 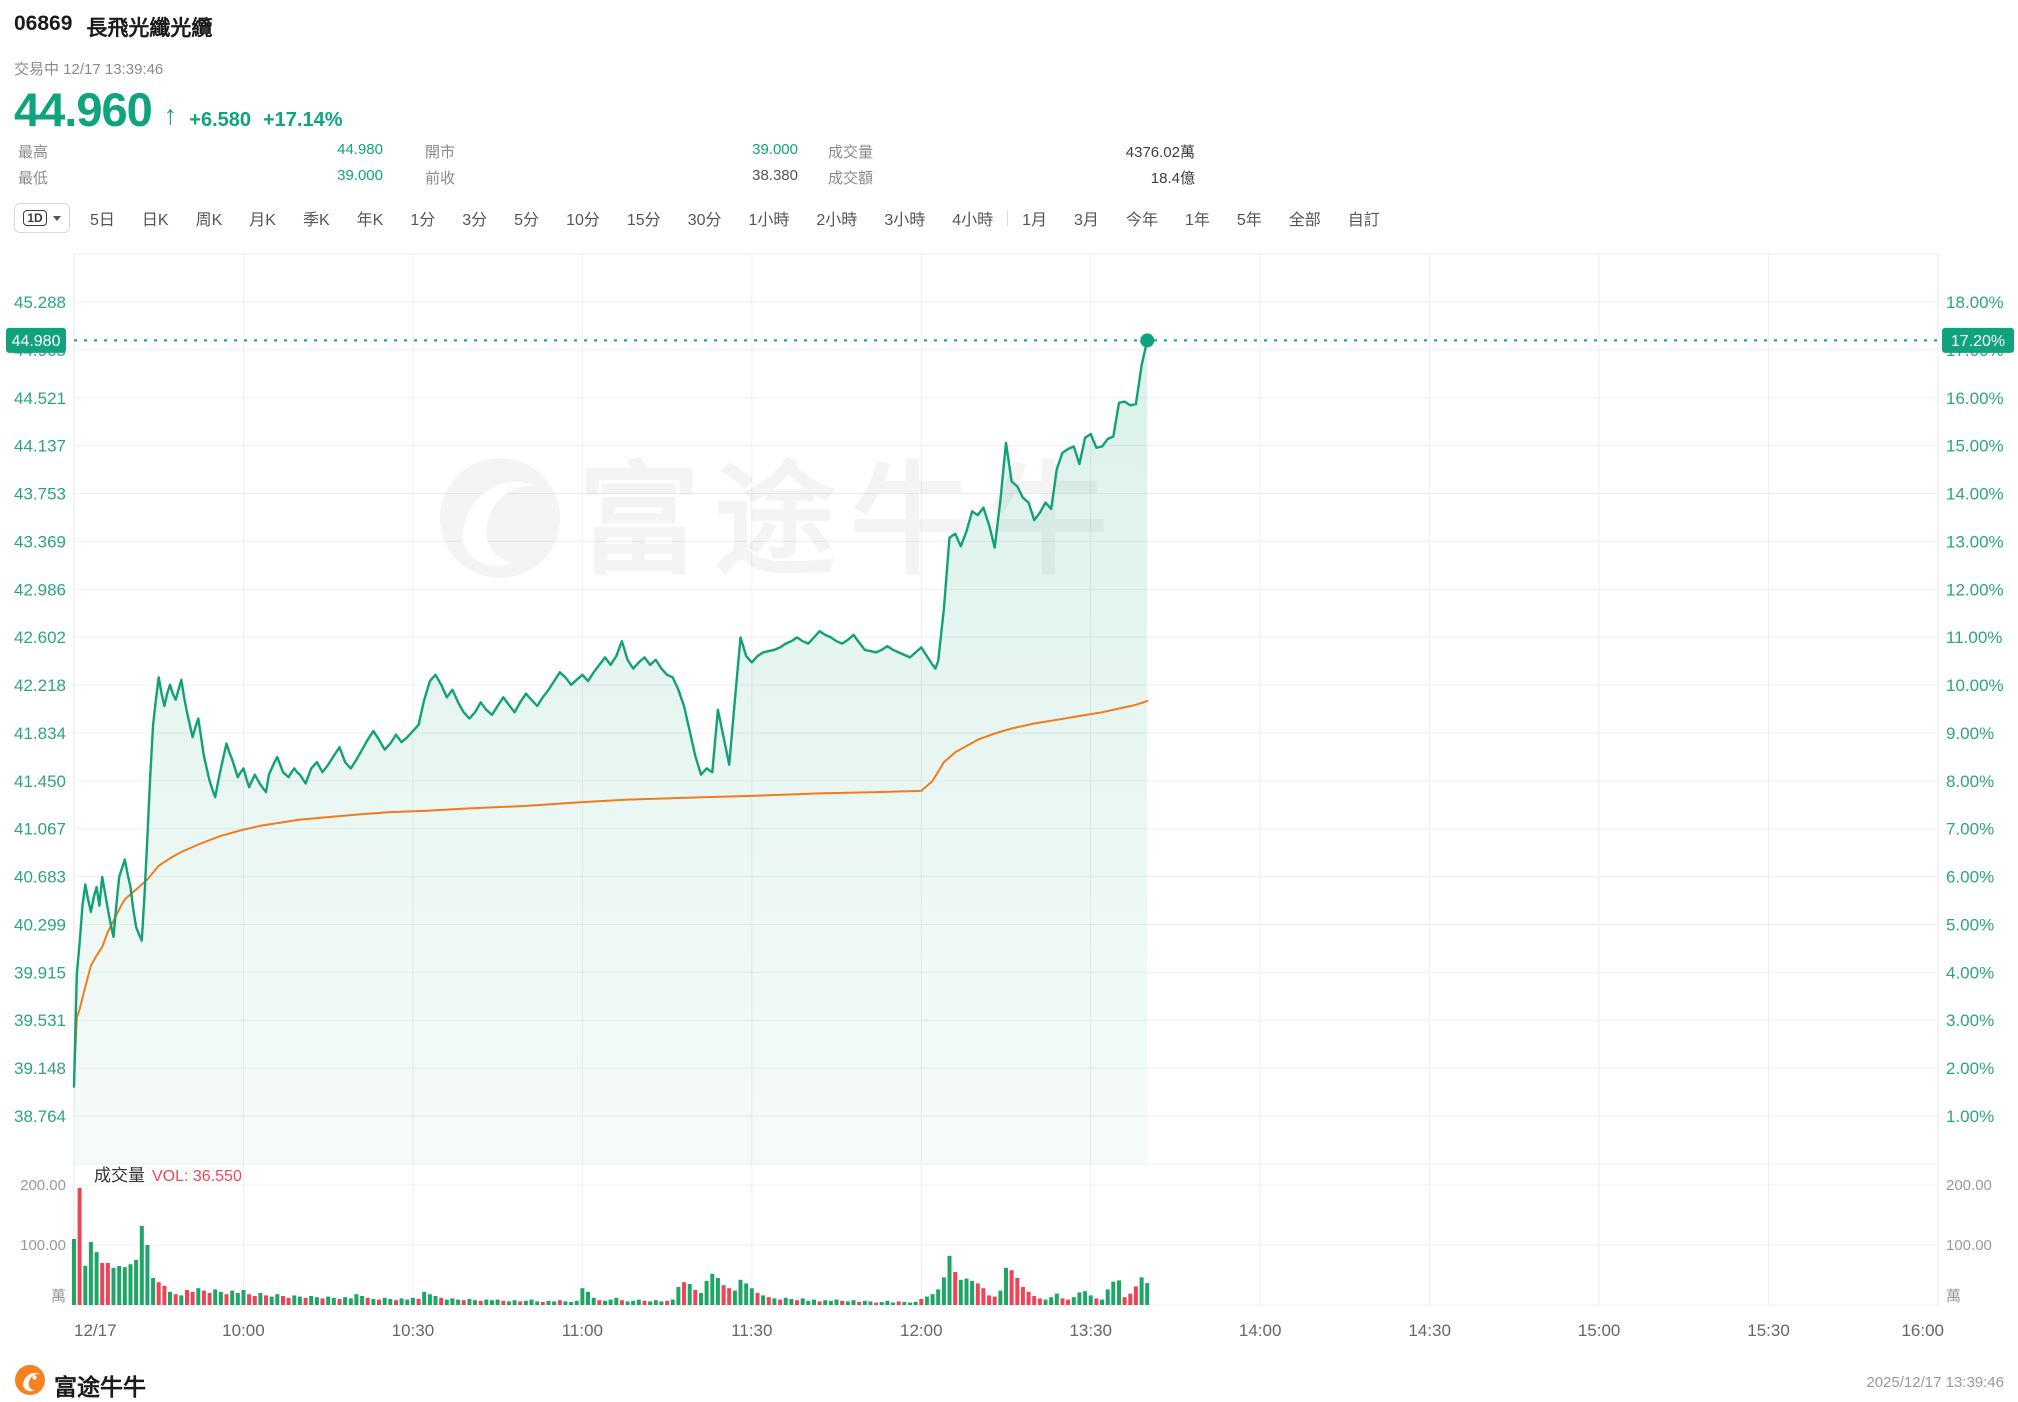 What do you see at coordinates (1086, 218) in the screenshot?
I see `period-tab-18: 3月` at bounding box center [1086, 218].